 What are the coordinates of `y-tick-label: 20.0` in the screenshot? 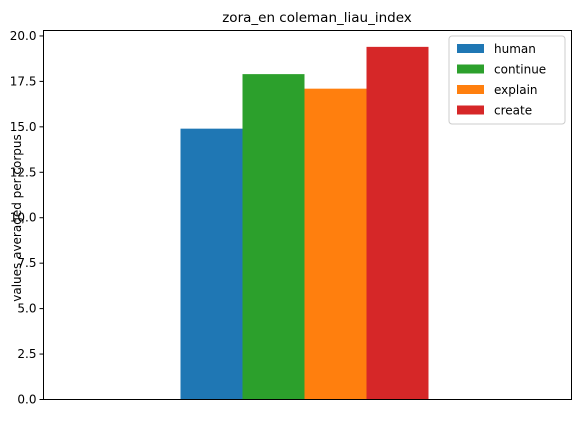 It's located at (23, 36).